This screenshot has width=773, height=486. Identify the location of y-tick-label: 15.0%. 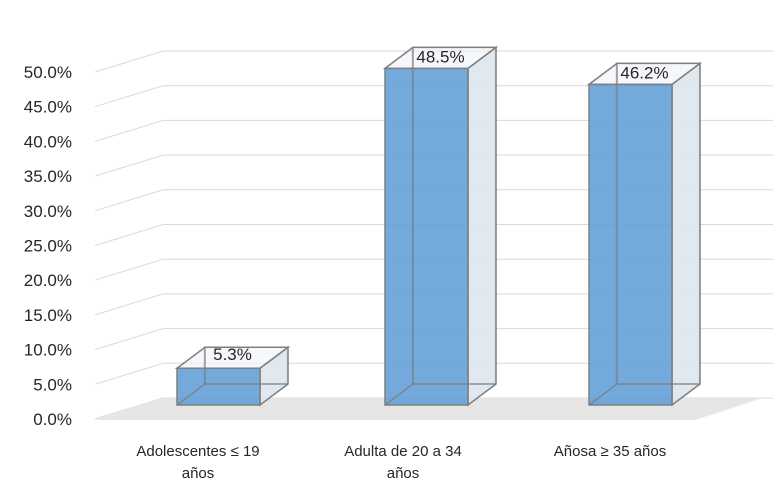
(48, 315).